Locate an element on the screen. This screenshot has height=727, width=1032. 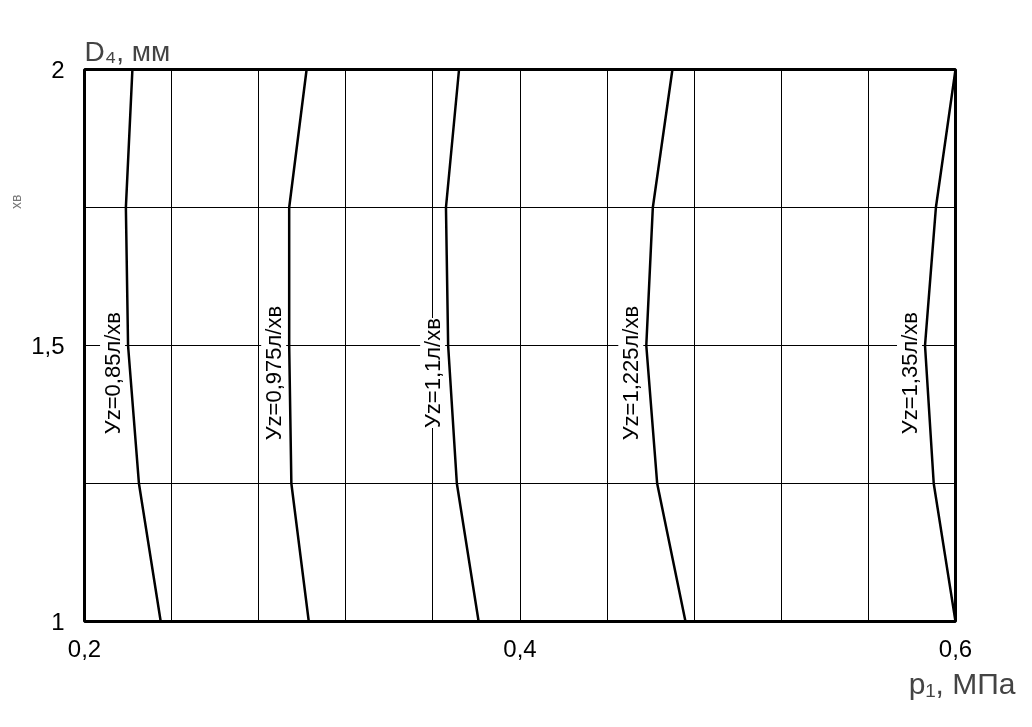
y-tick-label: 1,5 is located at coordinates (48, 345).